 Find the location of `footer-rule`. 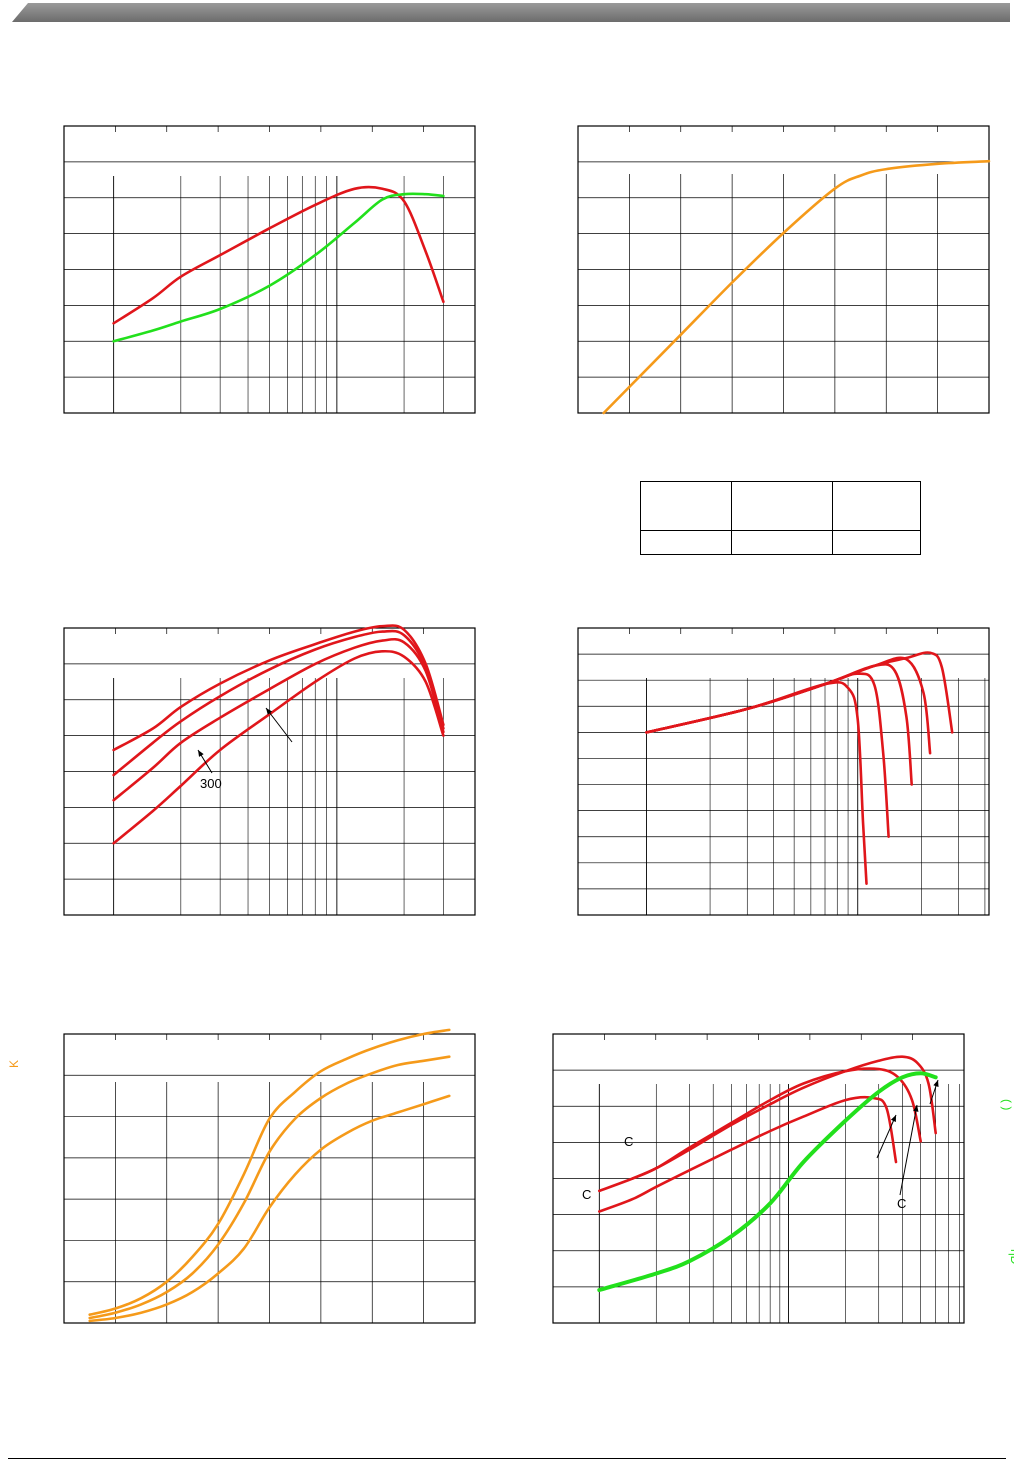

footer-rule is located at coordinates (507, 1458).